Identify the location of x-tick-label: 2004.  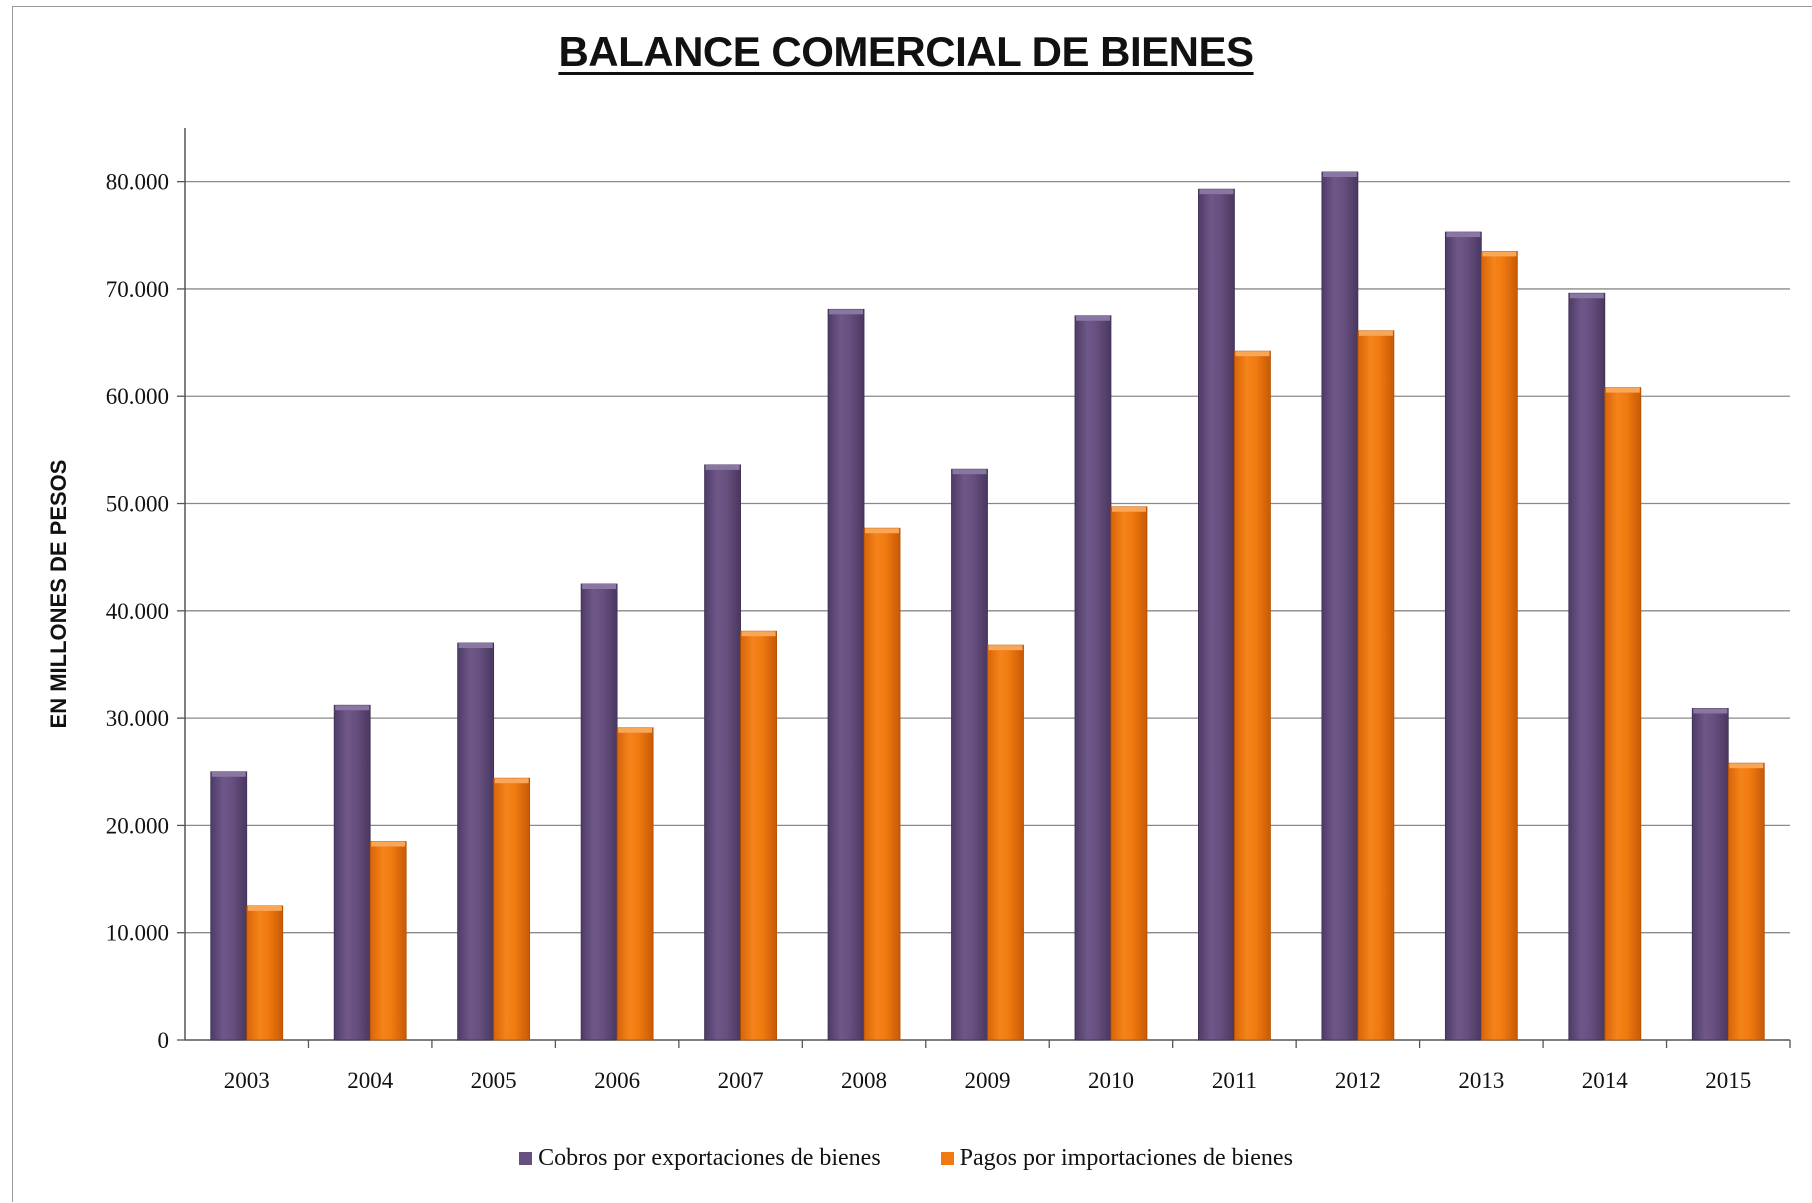
(370, 1080).